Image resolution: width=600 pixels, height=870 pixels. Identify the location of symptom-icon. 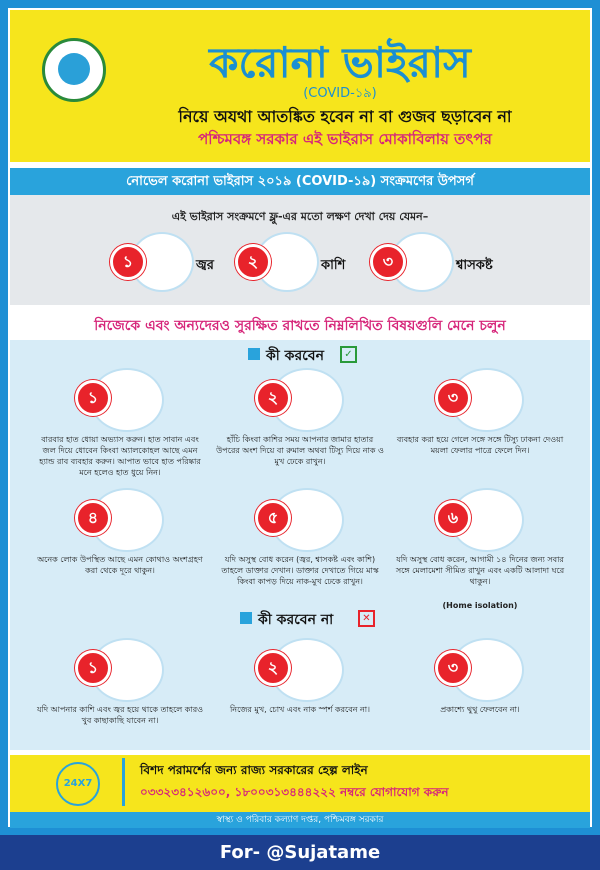
(162, 262).